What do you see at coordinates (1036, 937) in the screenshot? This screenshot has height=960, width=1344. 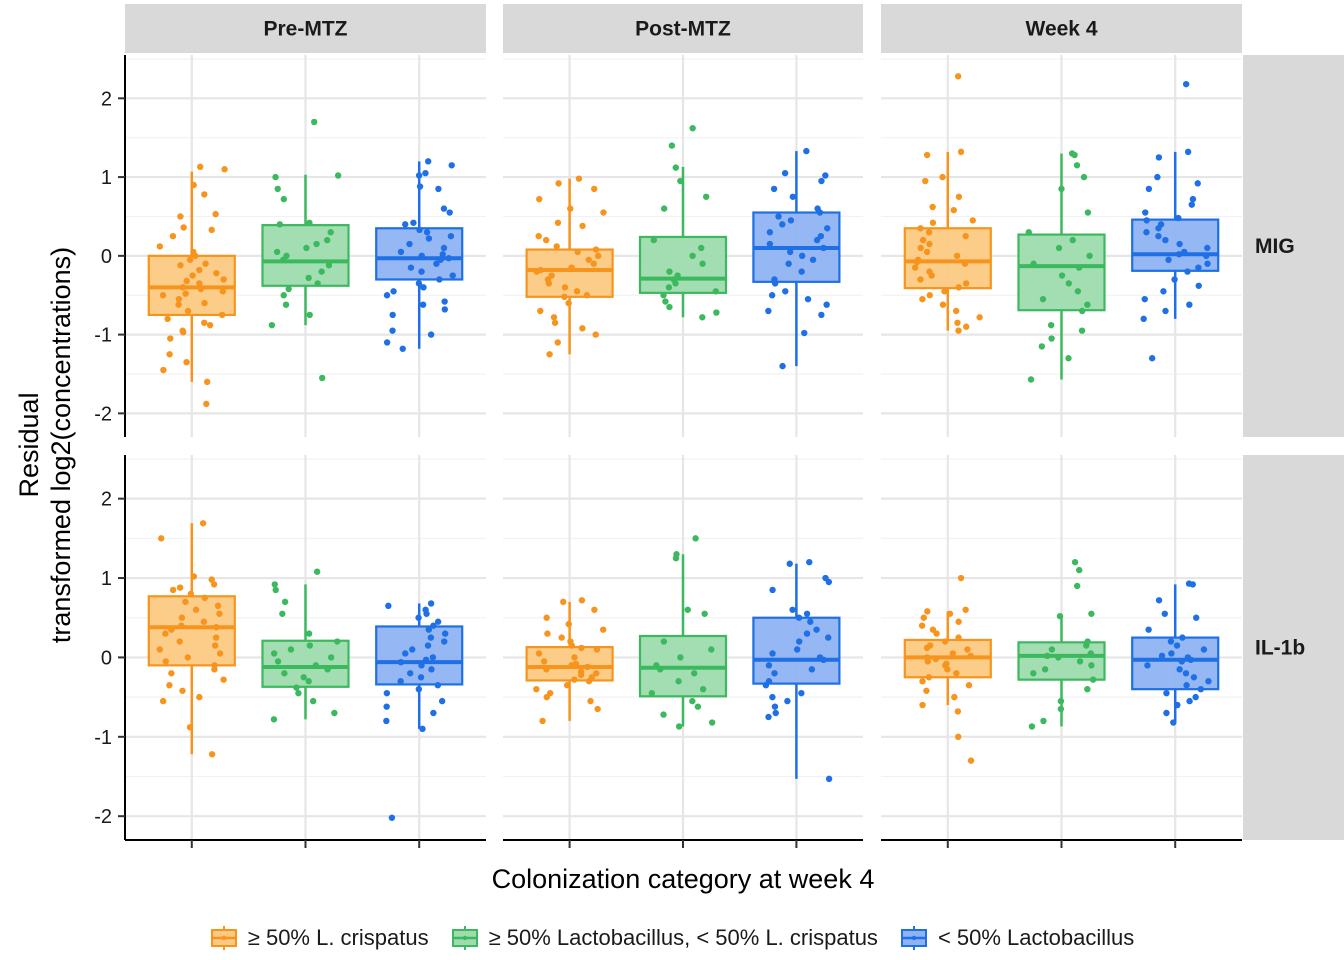 I see `legend-label: < 50% Lactobacillus` at bounding box center [1036, 937].